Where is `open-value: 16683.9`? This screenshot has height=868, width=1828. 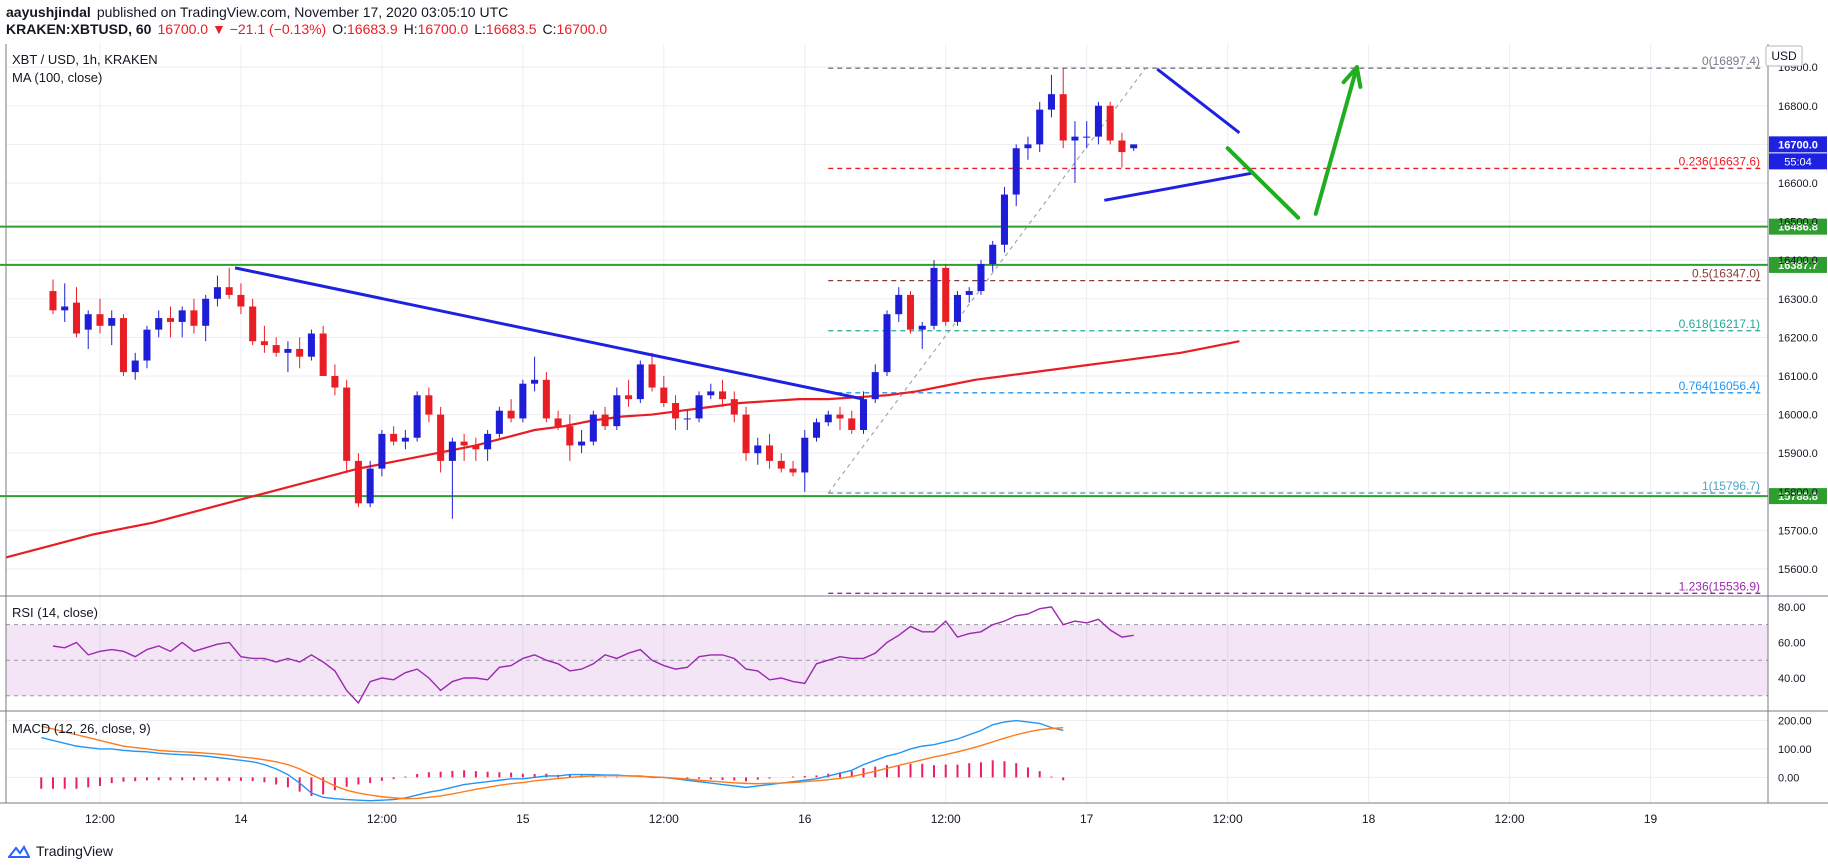
open-value: 16683.9 is located at coordinates (372, 29).